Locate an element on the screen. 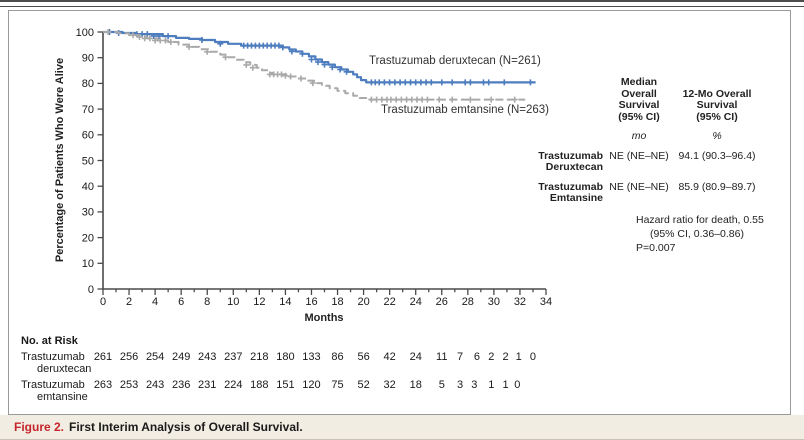 This screenshot has height=440, width=804. x-tick-label: 28 is located at coordinates (468, 302).